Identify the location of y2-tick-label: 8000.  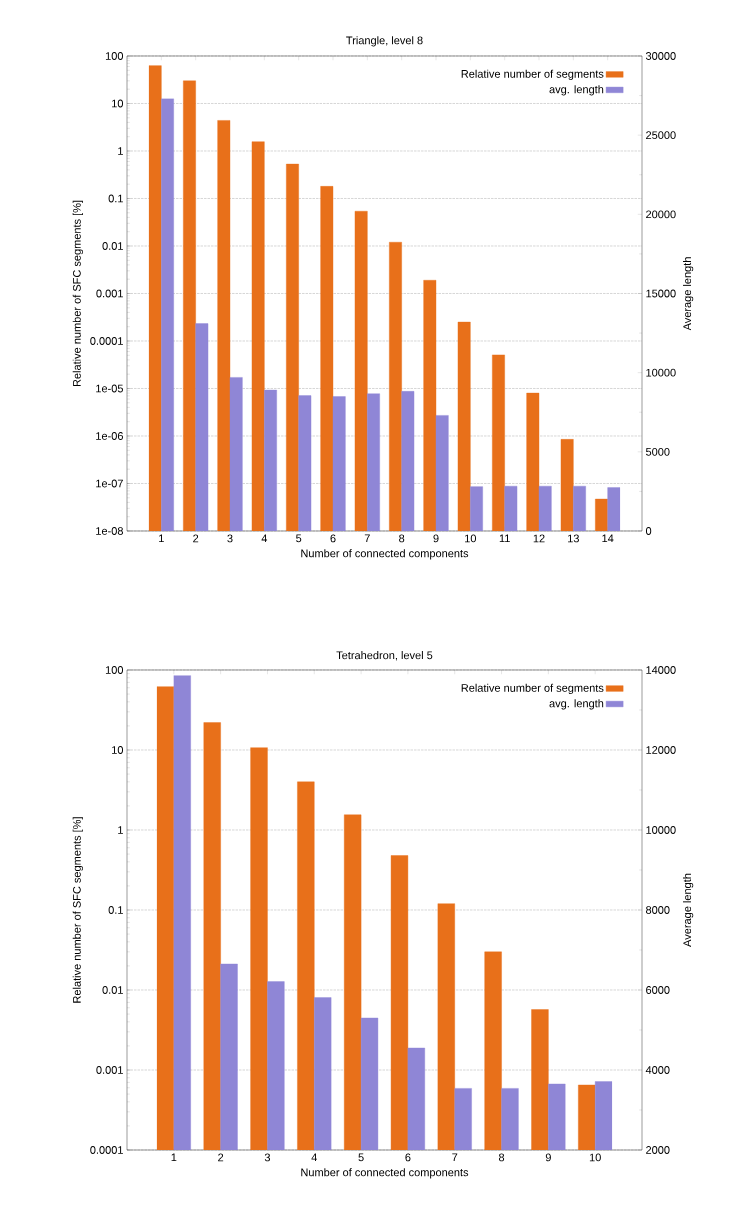
(658, 910).